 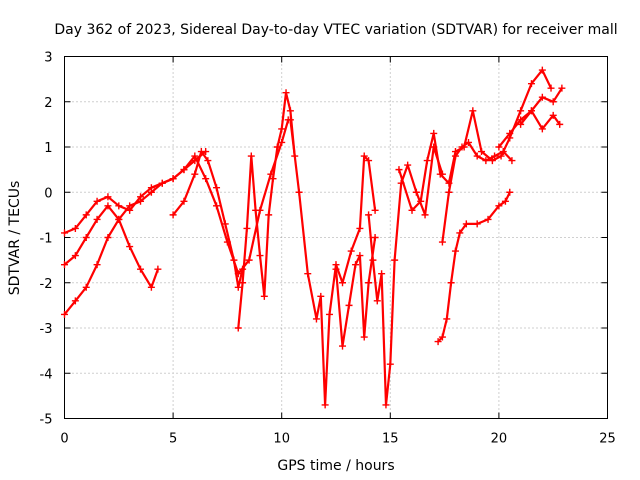 I want to click on x-axis-label: GPS time / hours, so click(x=335, y=466).